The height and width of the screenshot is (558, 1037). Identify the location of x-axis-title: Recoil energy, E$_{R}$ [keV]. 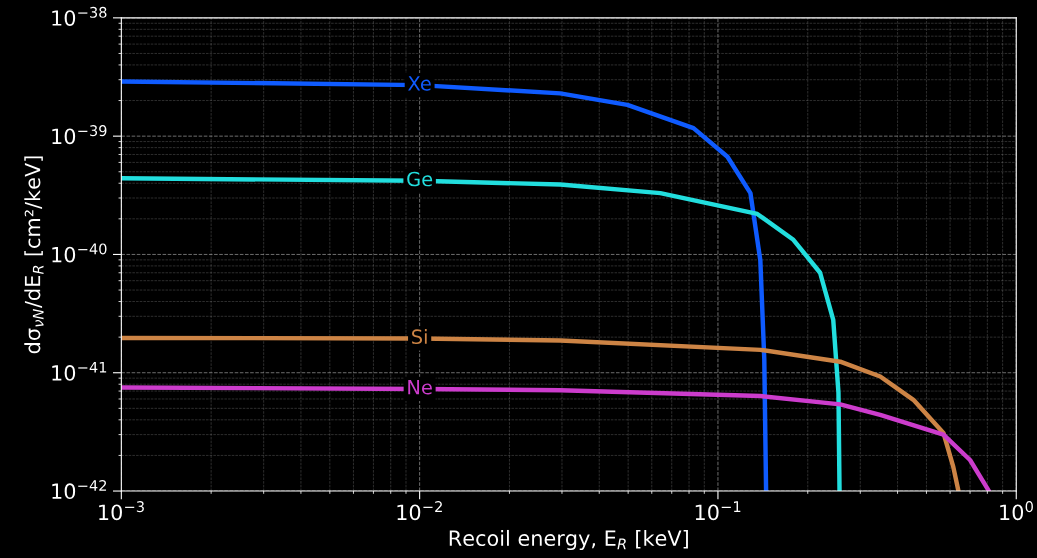
(568, 540).